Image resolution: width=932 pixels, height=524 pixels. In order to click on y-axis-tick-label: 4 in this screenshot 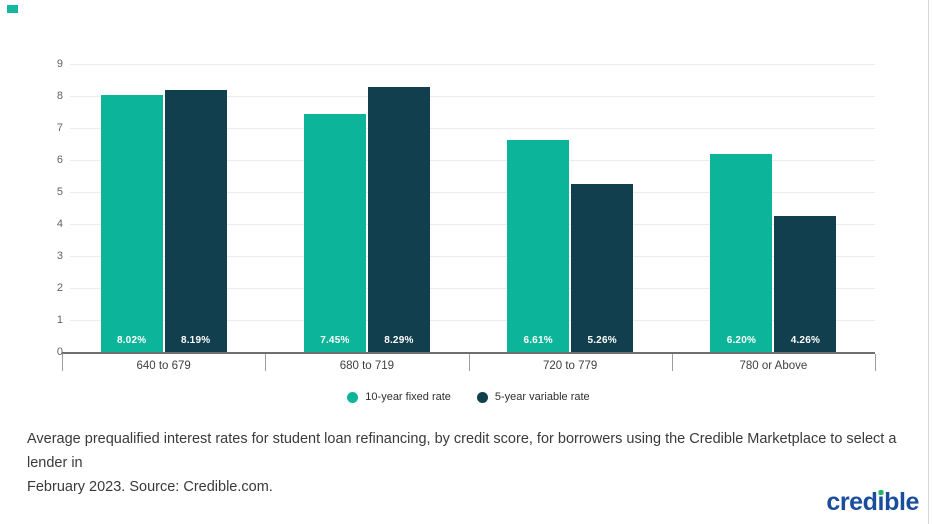, I will do `click(59, 223)`.